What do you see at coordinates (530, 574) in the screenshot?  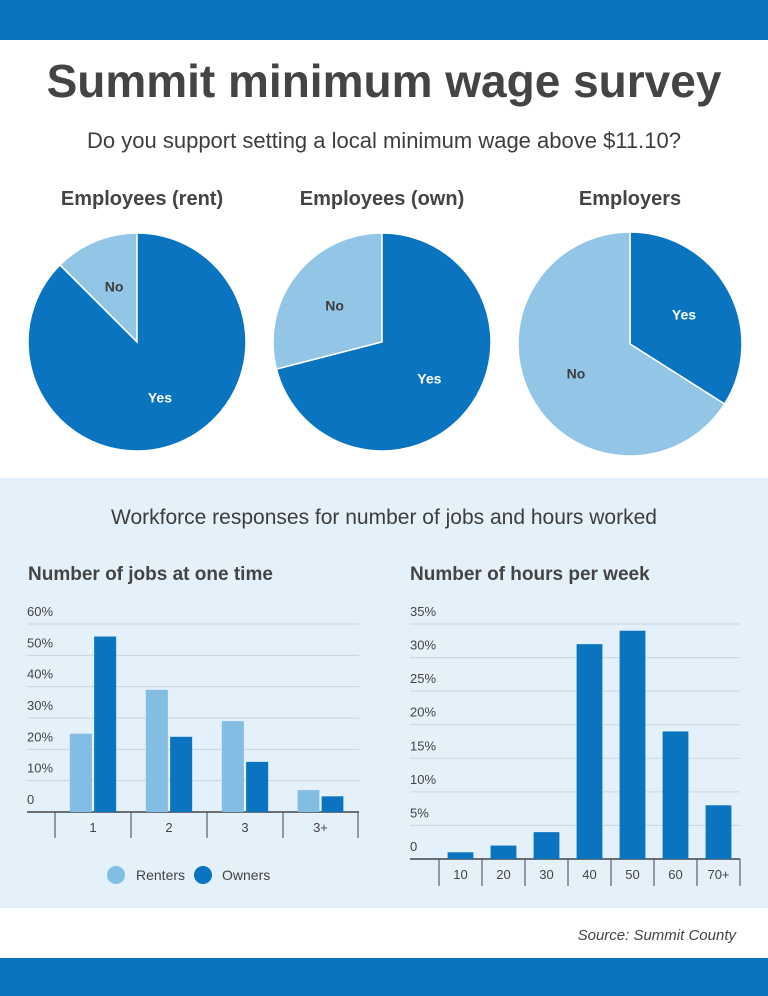 I see `hours-chart-title: Number of hours per week` at bounding box center [530, 574].